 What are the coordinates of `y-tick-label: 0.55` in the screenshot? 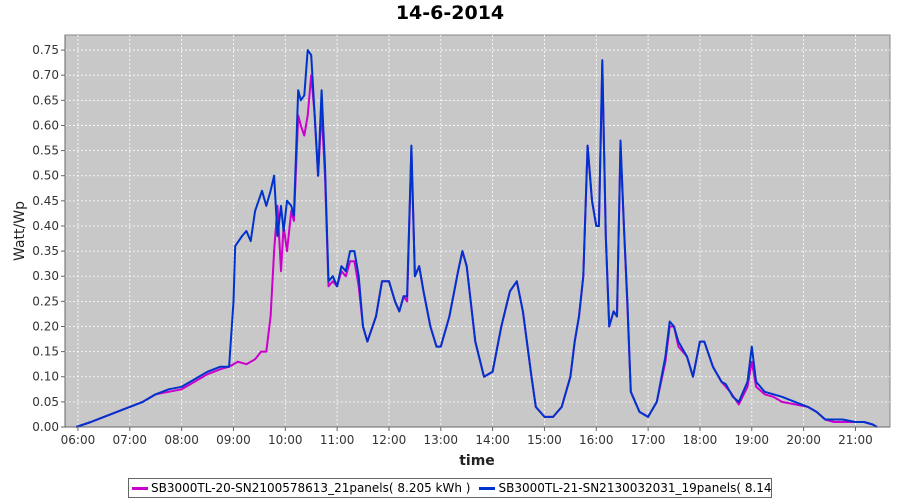 It's located at (45, 151).